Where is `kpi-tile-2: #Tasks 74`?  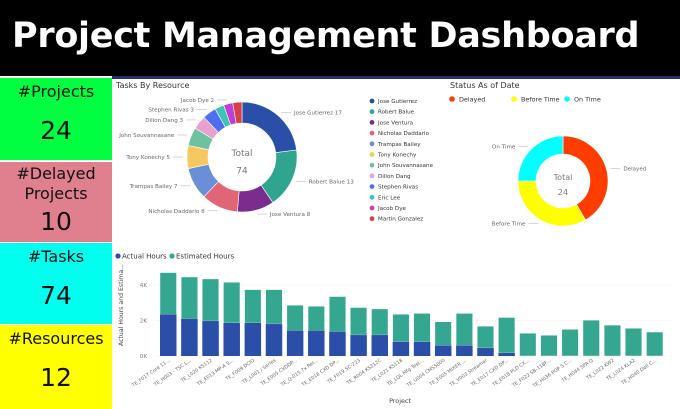
kpi-tile-2: #Tasks 74 is located at coordinates (56, 283).